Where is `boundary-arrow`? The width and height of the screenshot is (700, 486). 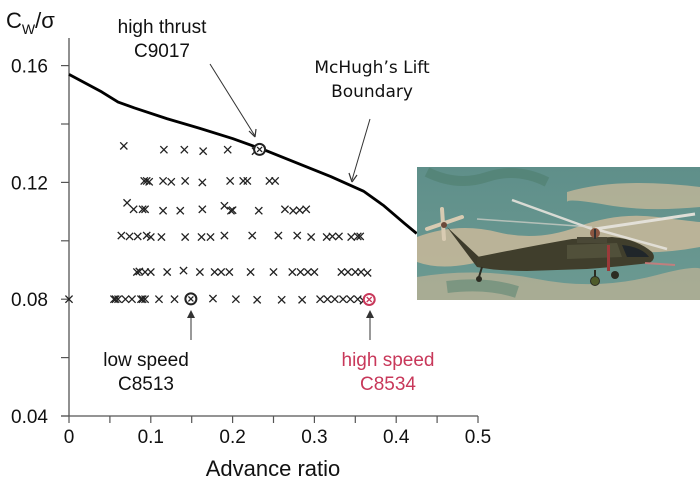
boundary-arrow is located at coordinates (361, 149).